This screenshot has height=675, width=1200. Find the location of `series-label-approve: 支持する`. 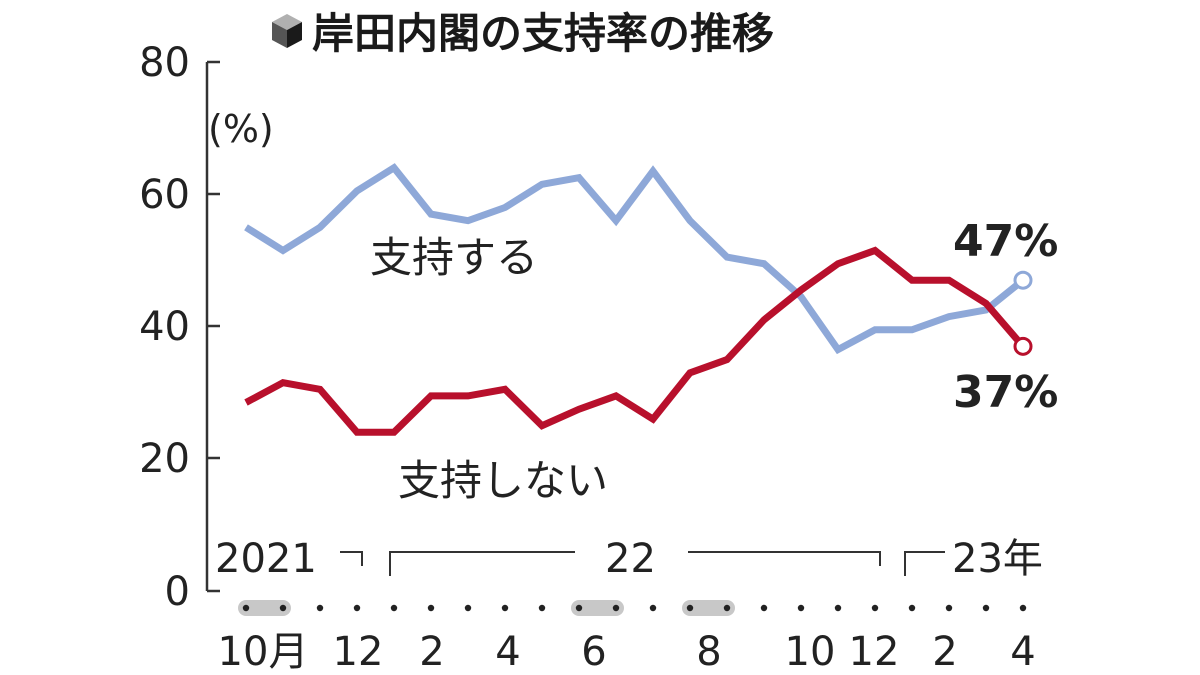

series-label-approve: 支持する is located at coordinates (454, 257).